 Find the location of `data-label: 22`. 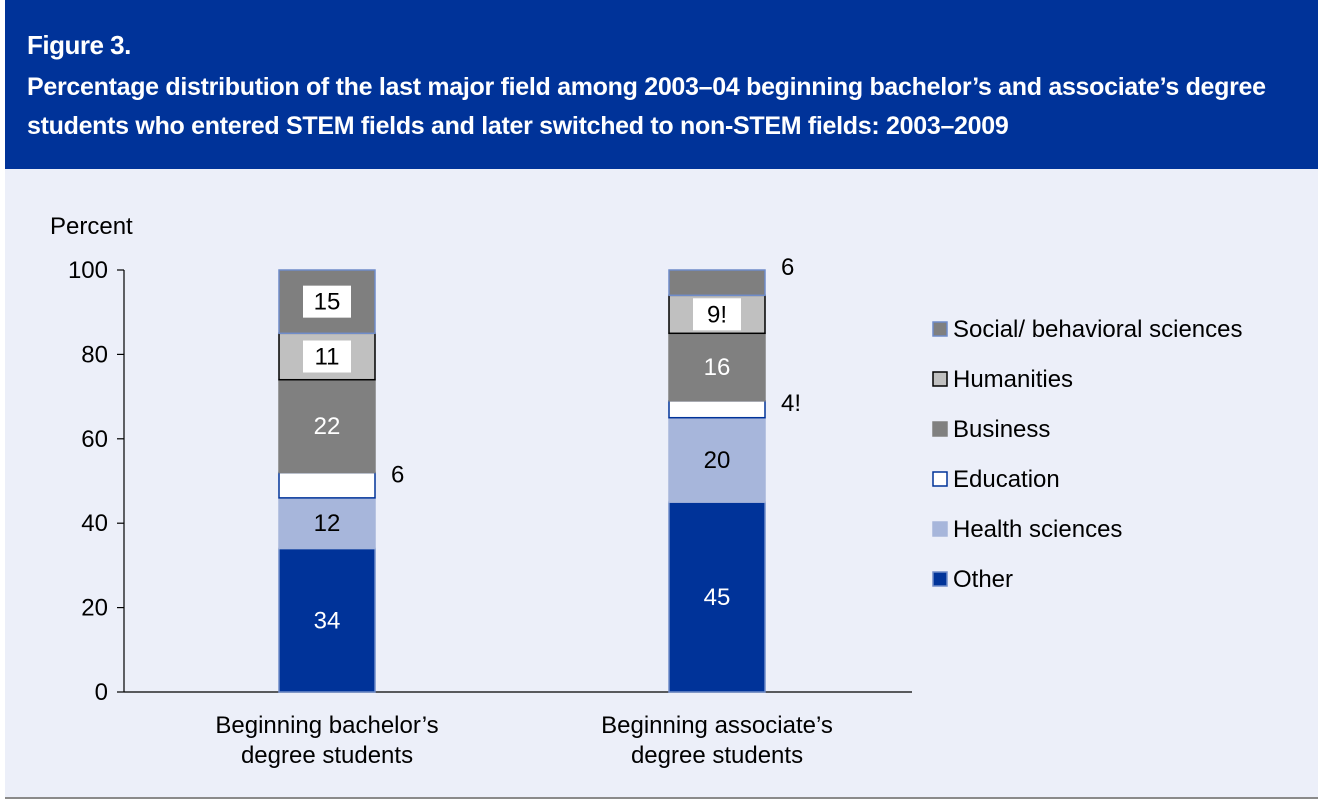

data-label: 22 is located at coordinates (327, 426).